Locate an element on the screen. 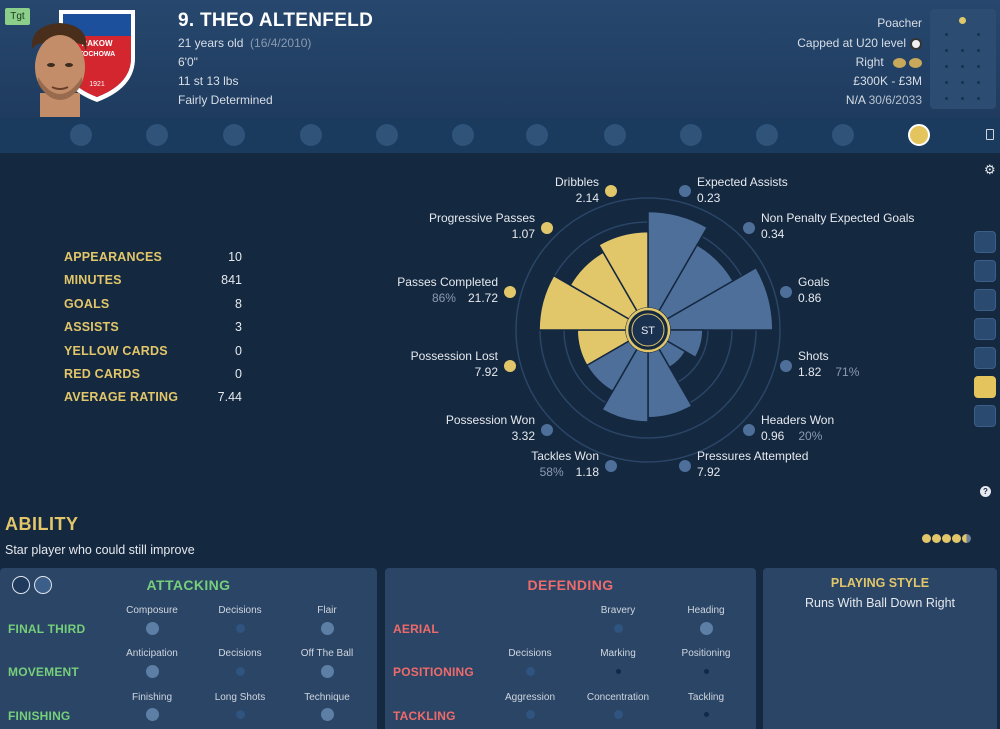  stat-label: YELLOW CARDS is located at coordinates (116, 350).